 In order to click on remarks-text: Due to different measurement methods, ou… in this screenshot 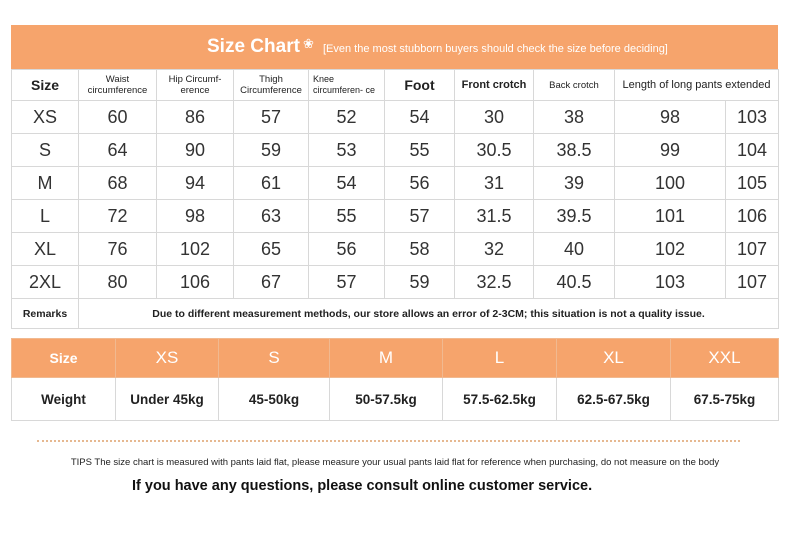, I will do `click(428, 313)`.